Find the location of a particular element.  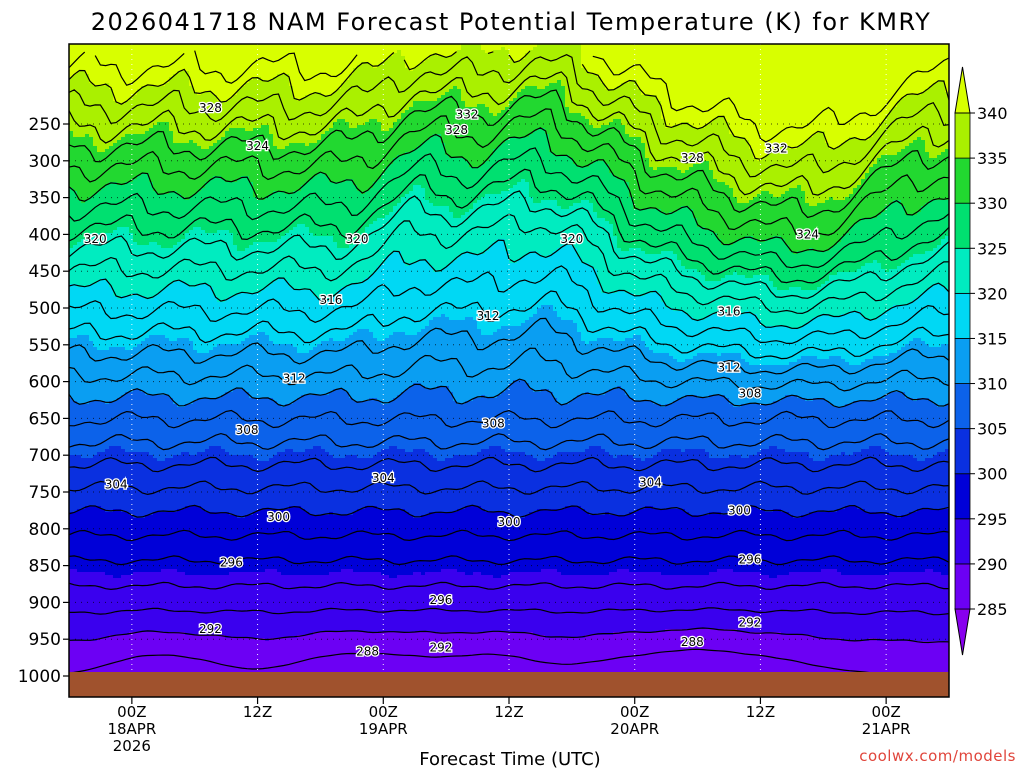

y-tick-label: 650 is located at coordinates (45, 419).